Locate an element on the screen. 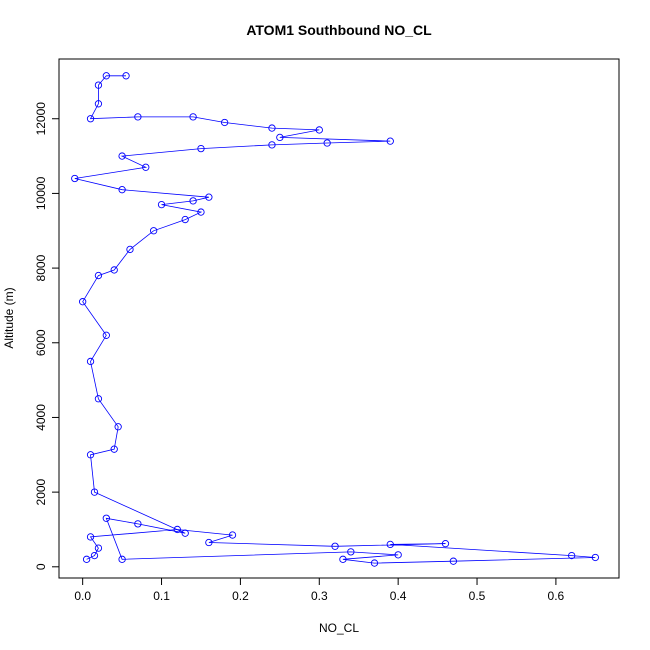 This screenshot has height=650, width=650. x-tick-label: 0.6 is located at coordinates (556, 596).